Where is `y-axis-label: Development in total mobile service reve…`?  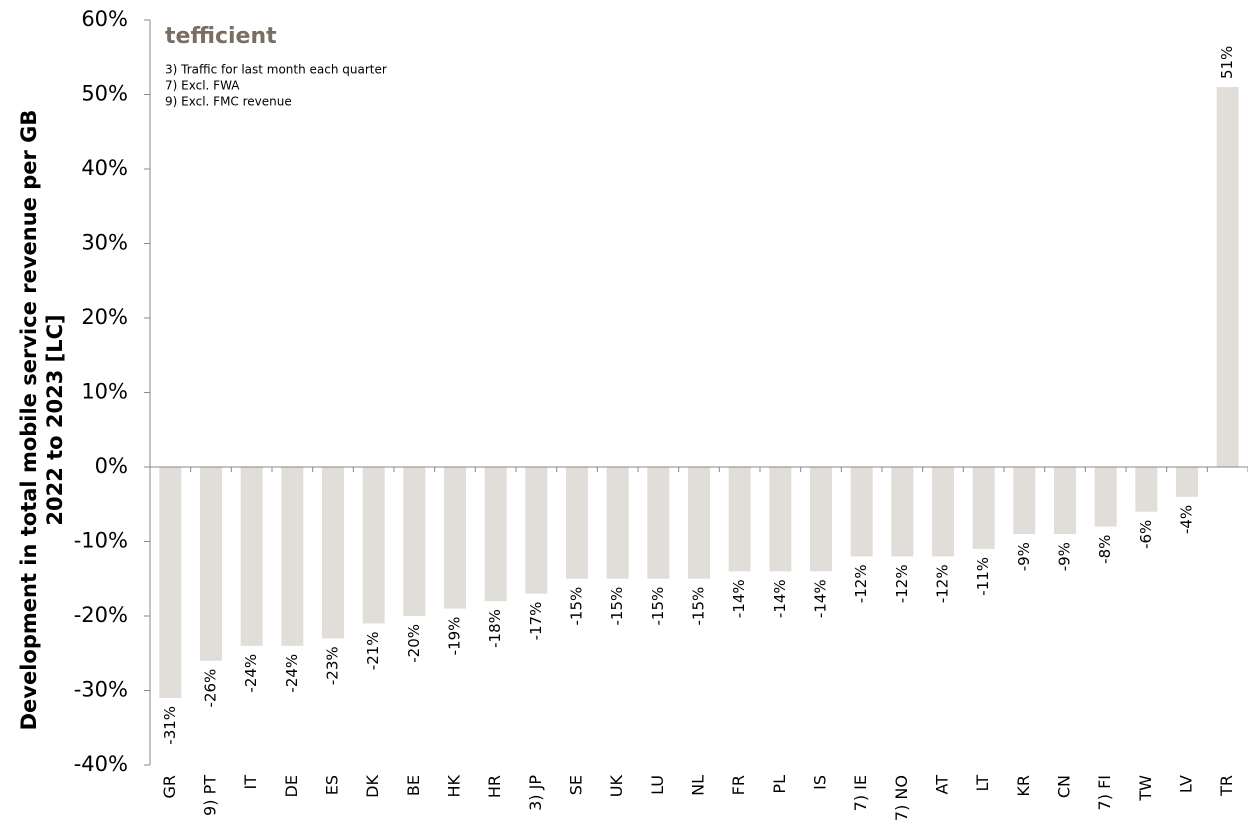
y-axis-label: Development in total mobile service reve… is located at coordinates (29, 420).